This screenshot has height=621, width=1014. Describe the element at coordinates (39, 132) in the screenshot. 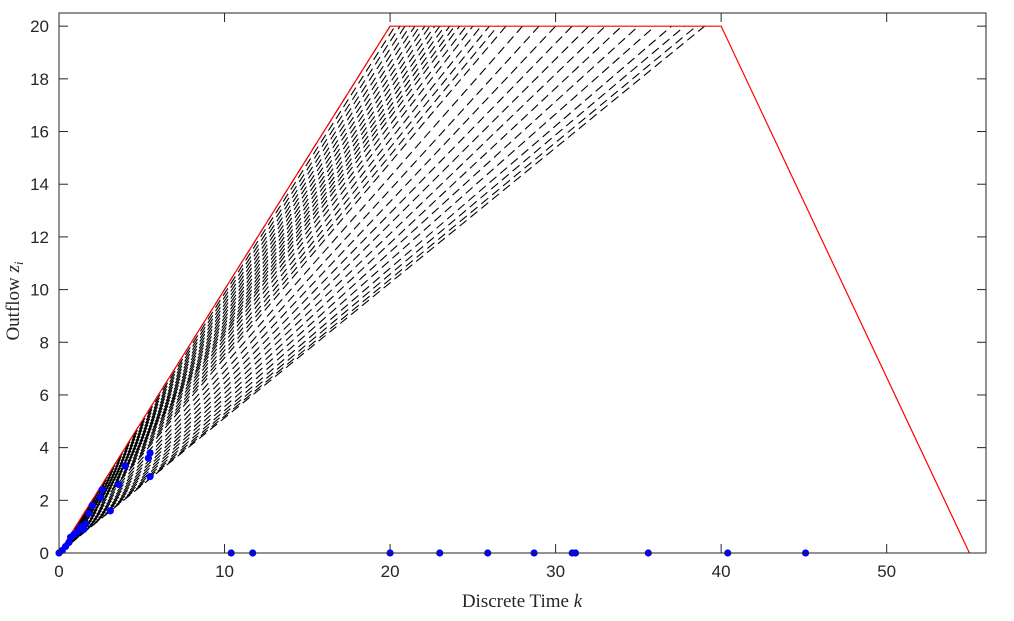

I see `y-tick-label: 16` at that location.